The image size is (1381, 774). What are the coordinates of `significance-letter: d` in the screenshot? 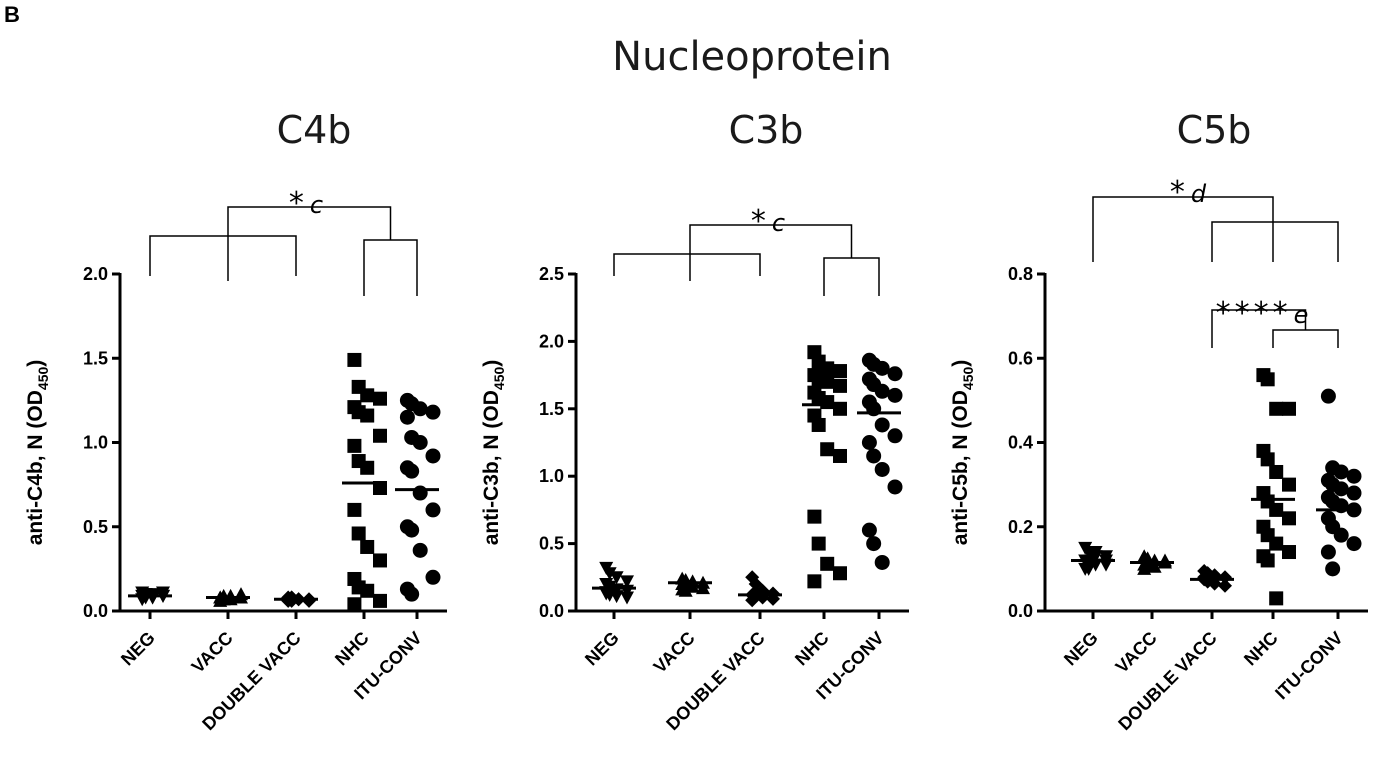 It's located at (1199, 194).